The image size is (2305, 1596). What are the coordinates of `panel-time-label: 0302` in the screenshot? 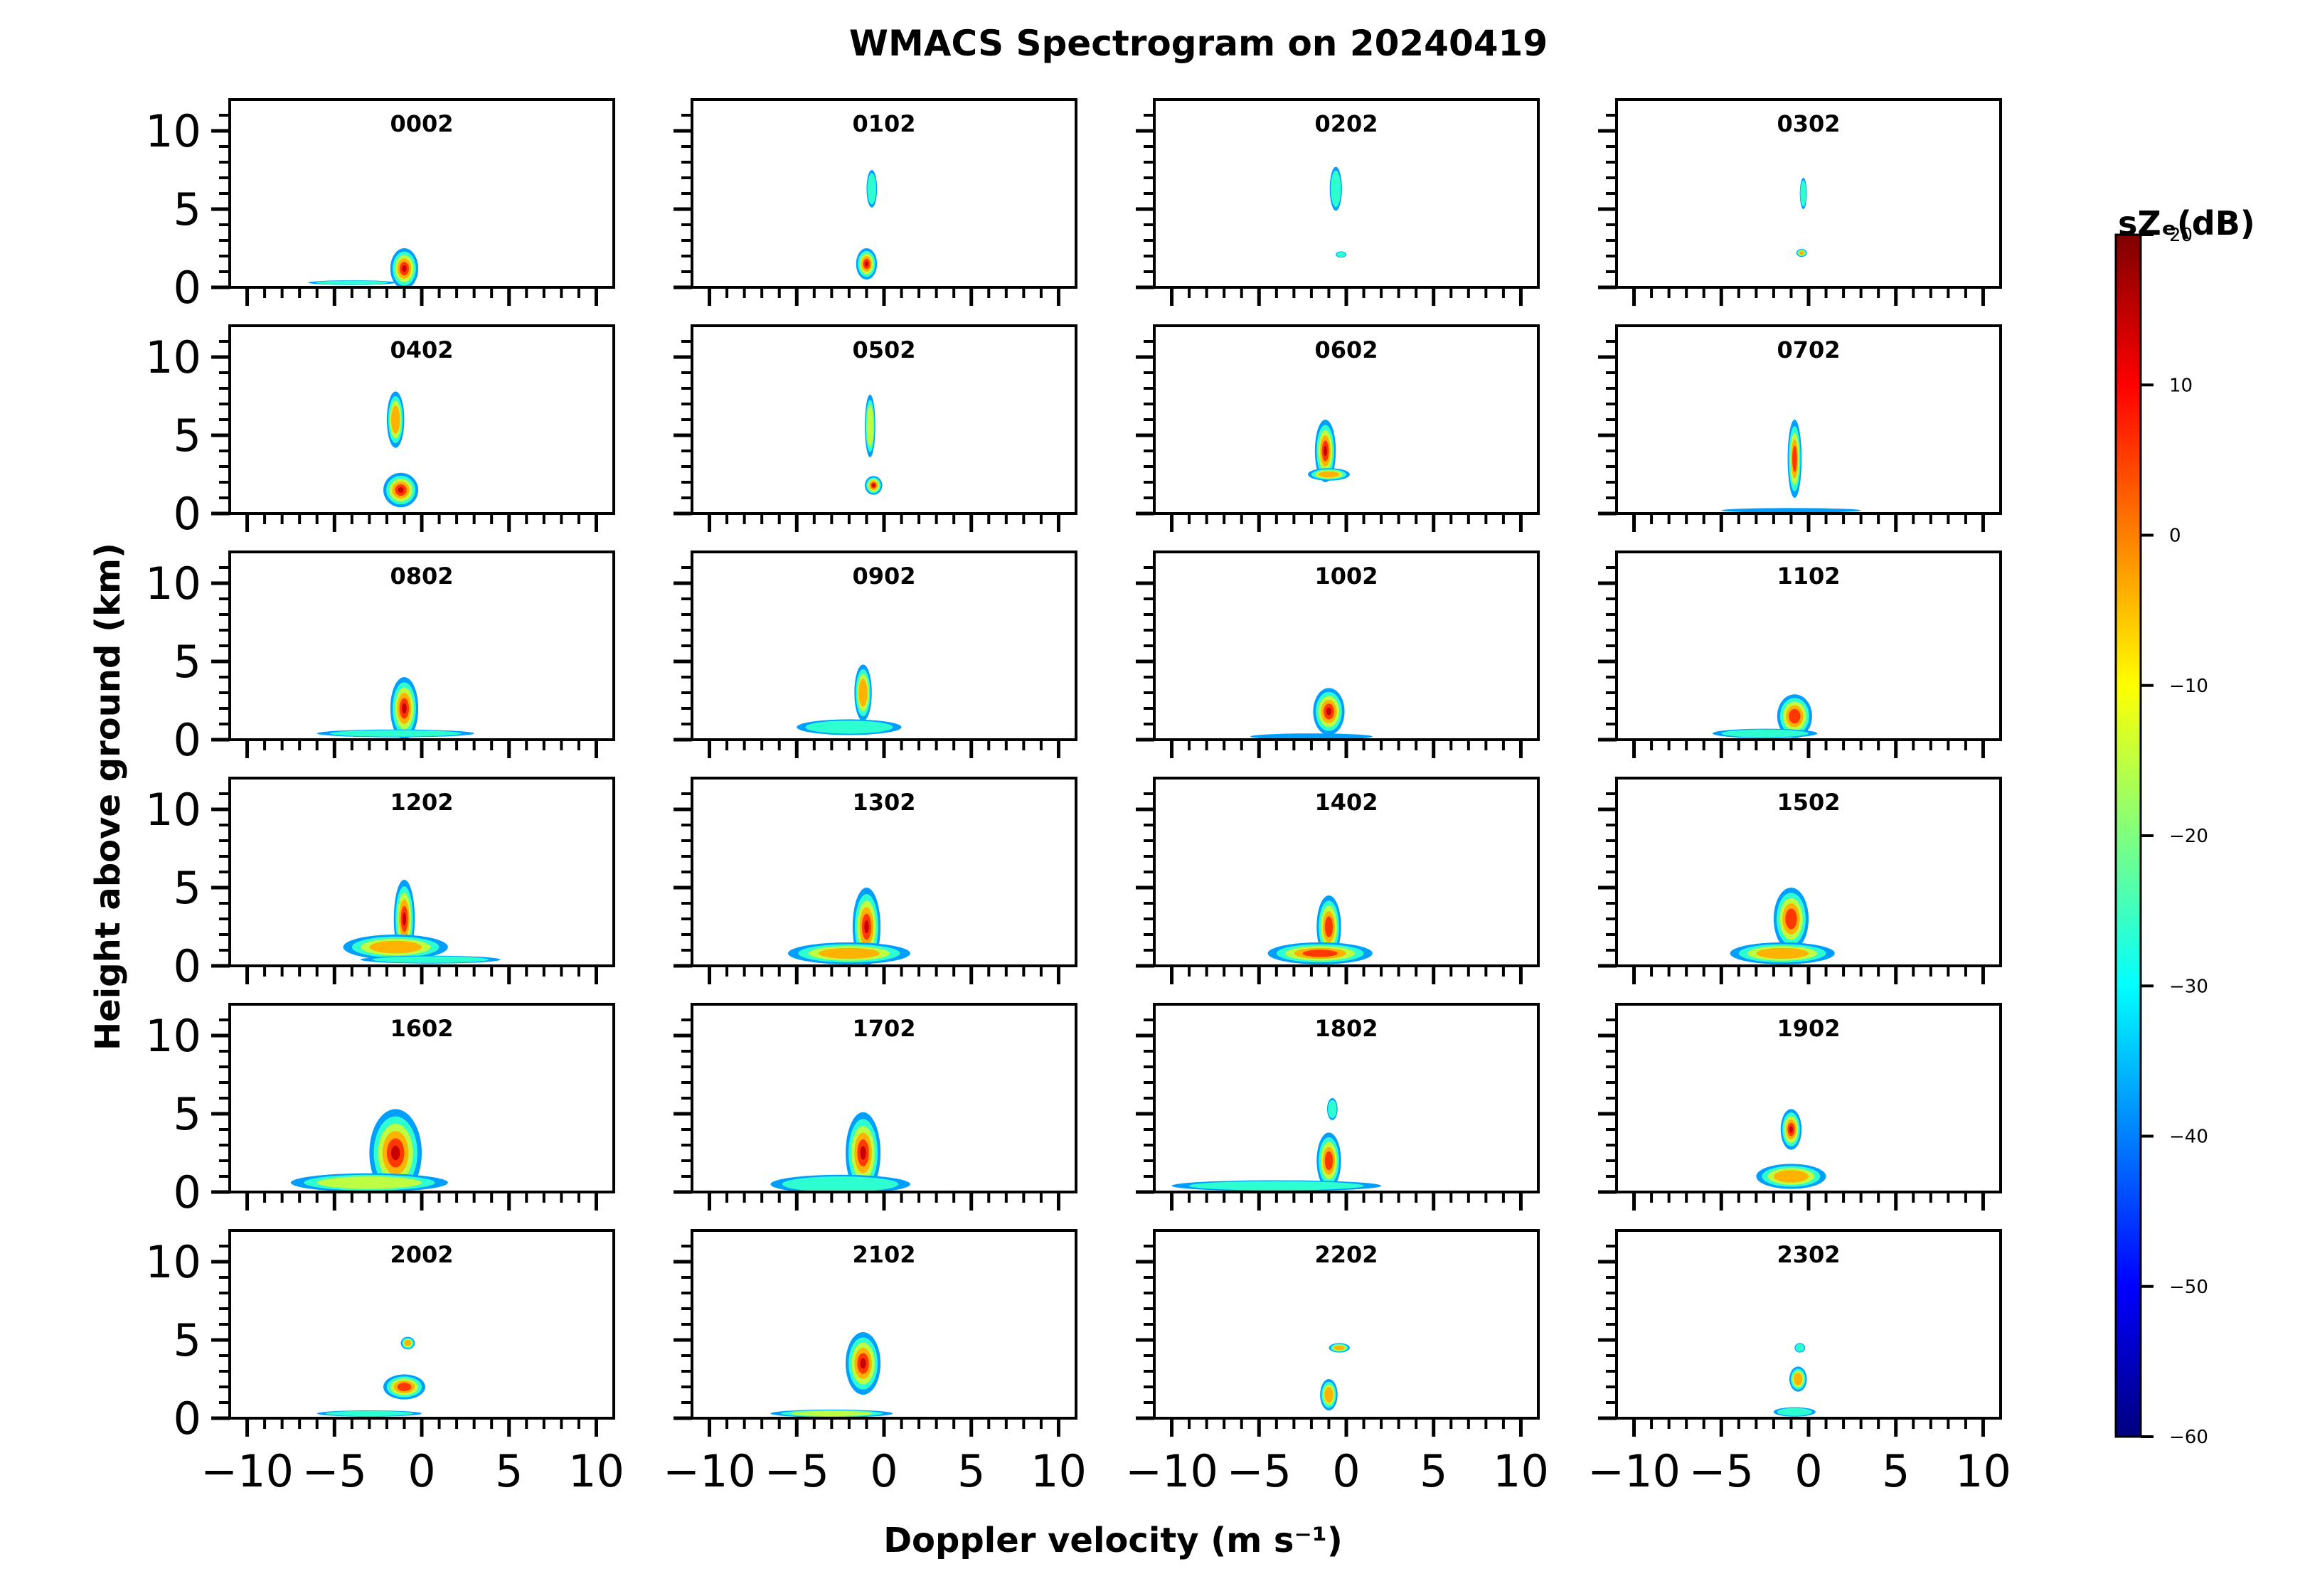 It's located at (1809, 124).